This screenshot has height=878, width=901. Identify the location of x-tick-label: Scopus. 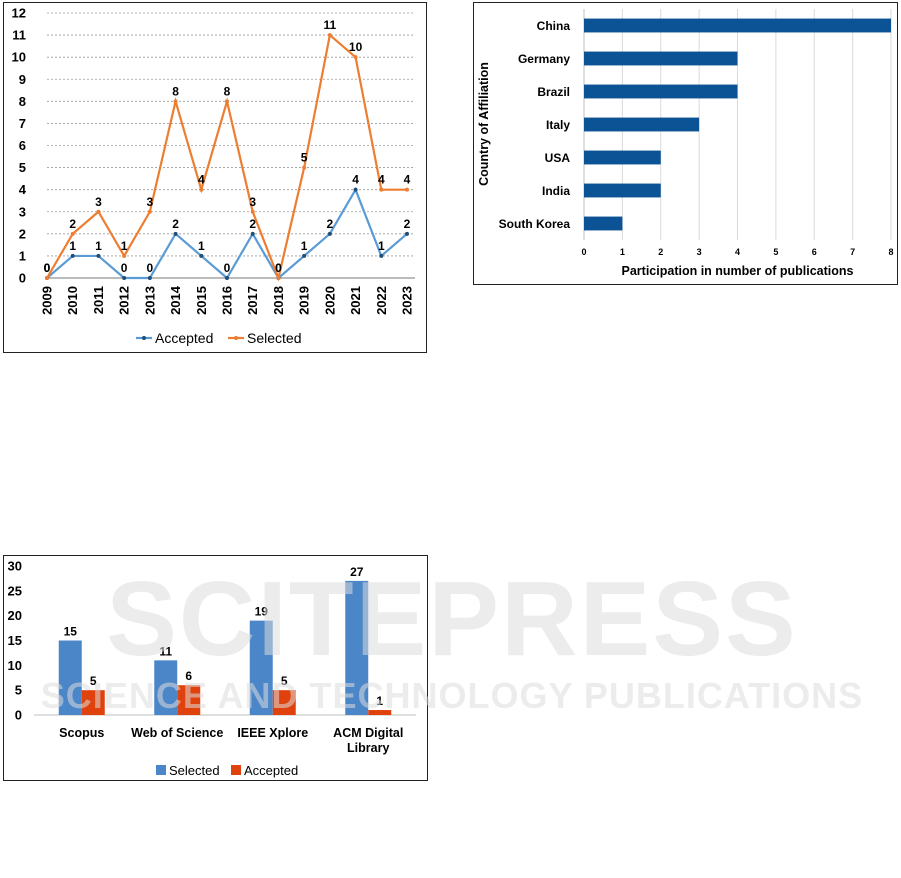
(81, 733).